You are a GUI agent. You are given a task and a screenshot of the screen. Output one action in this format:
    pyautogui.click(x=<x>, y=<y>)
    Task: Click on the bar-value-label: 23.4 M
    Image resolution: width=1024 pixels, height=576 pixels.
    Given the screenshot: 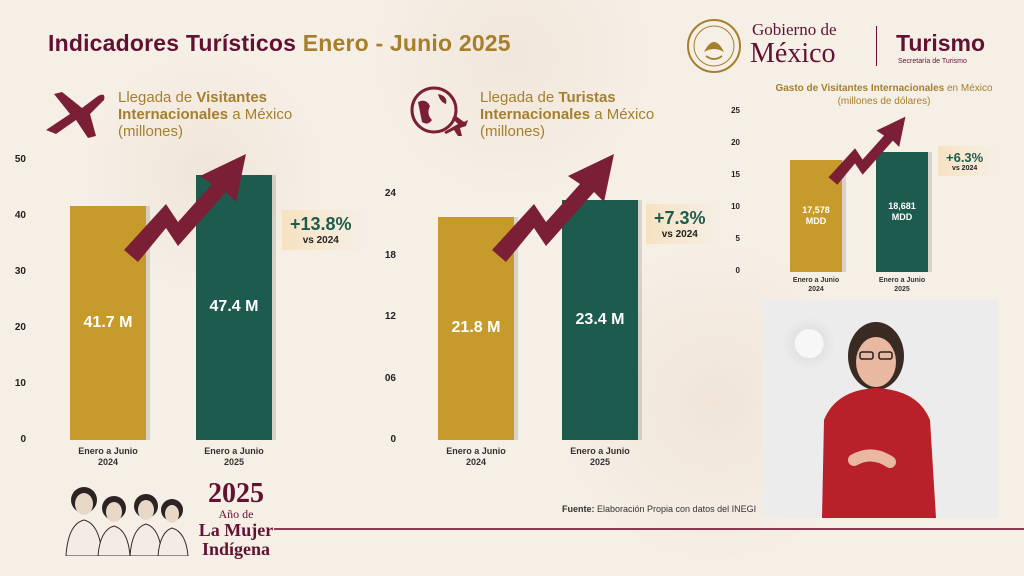 What is the action you would take?
    pyautogui.click(x=600, y=320)
    